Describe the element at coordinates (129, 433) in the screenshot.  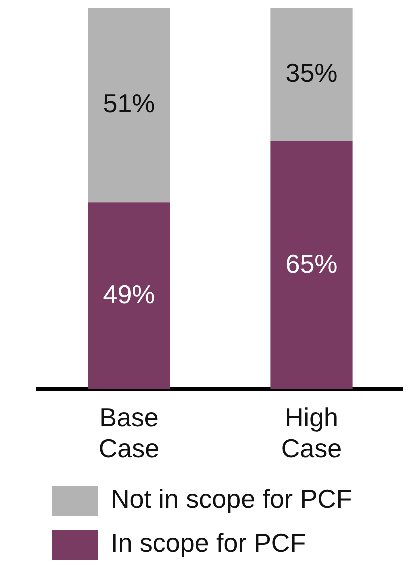
I see `x-tick-label: Base Case` at that location.